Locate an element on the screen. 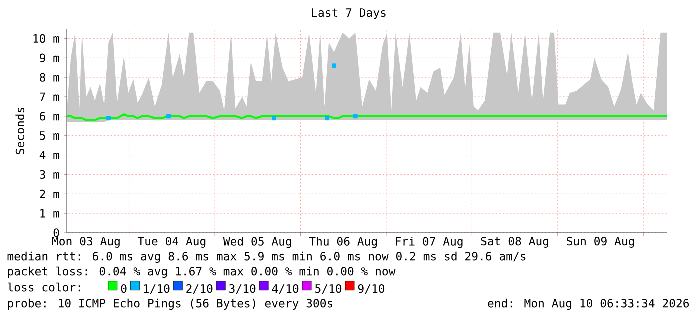 The height and width of the screenshot is (315, 697). x-tick-label: Fri 07 Aug is located at coordinates (429, 242).